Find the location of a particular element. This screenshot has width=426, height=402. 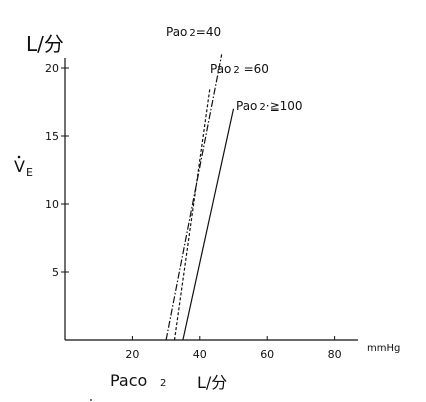

x-axis-unit: mmHg is located at coordinates (383, 348).